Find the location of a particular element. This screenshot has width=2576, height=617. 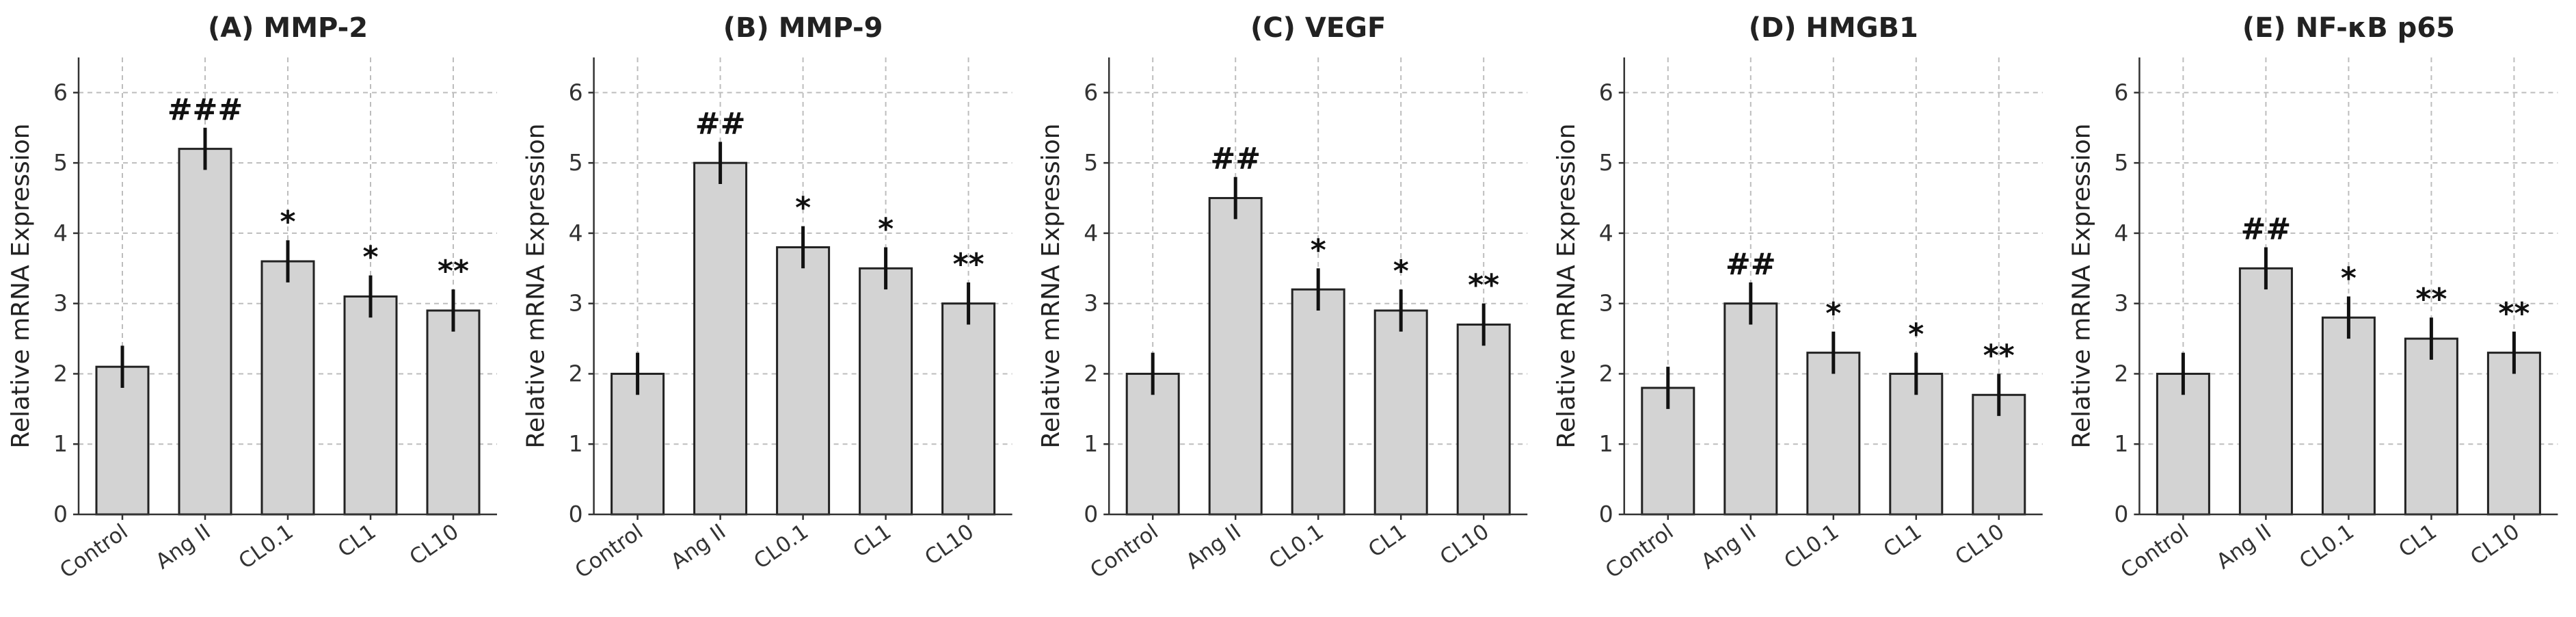

chart-title: (B) MMP-9 is located at coordinates (803, 28).